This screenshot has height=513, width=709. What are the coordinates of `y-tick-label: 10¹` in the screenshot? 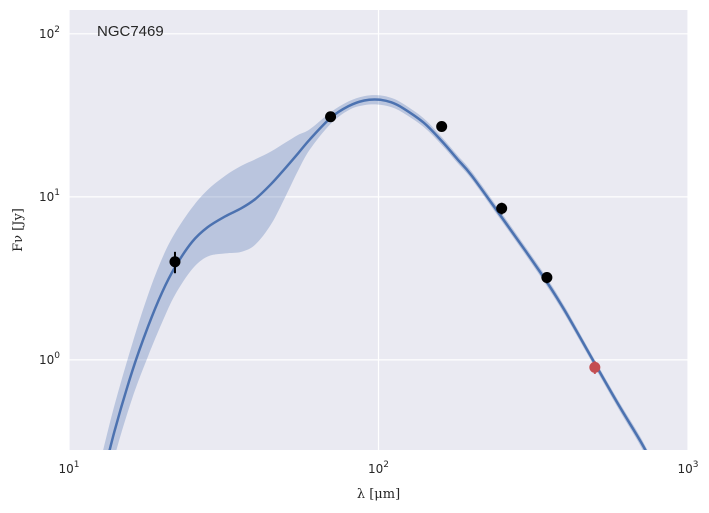 It's located at (49, 196).